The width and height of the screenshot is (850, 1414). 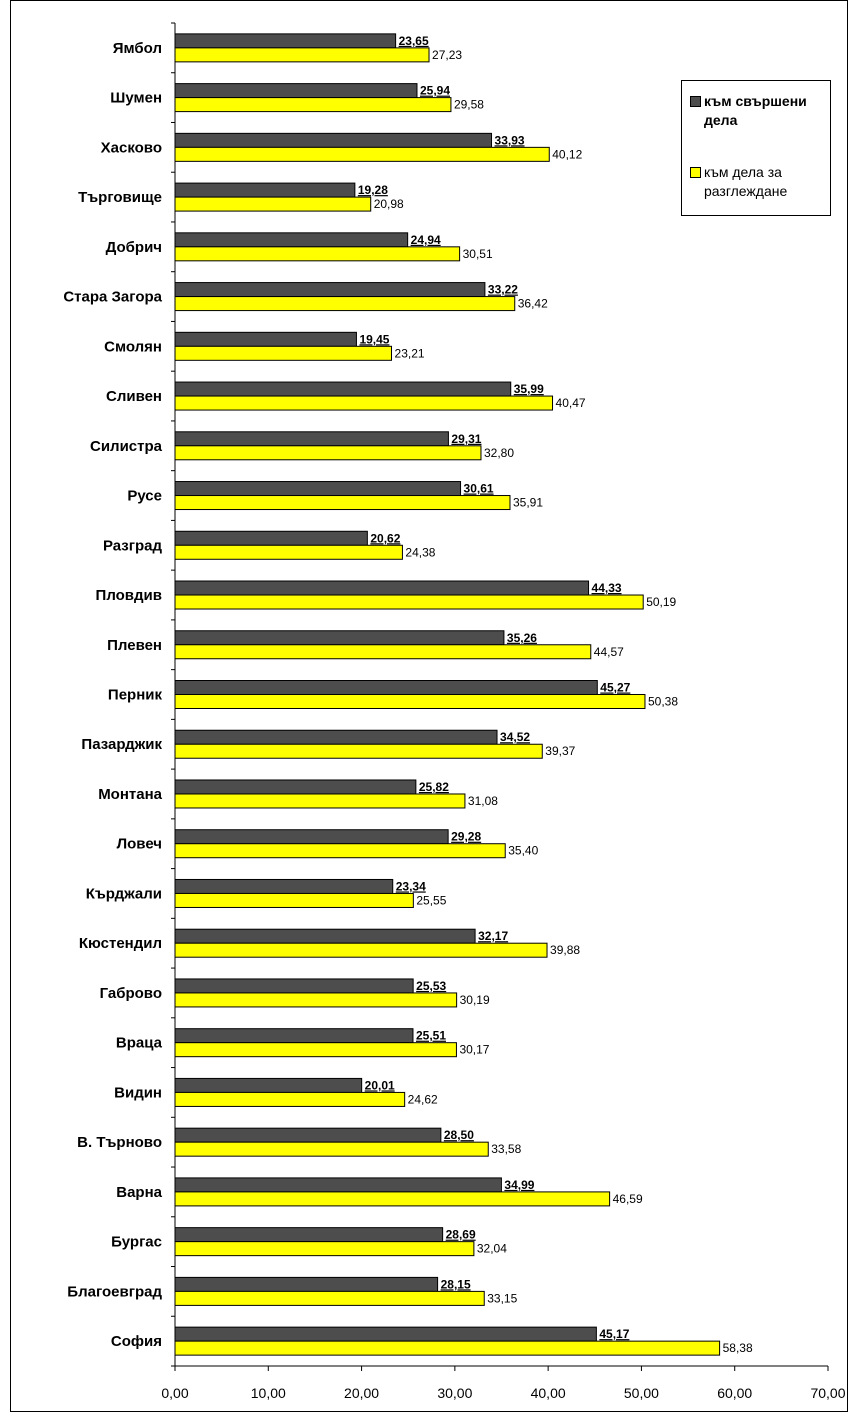 I want to click on value-label-pending: 50,38, so click(x=663, y=702).